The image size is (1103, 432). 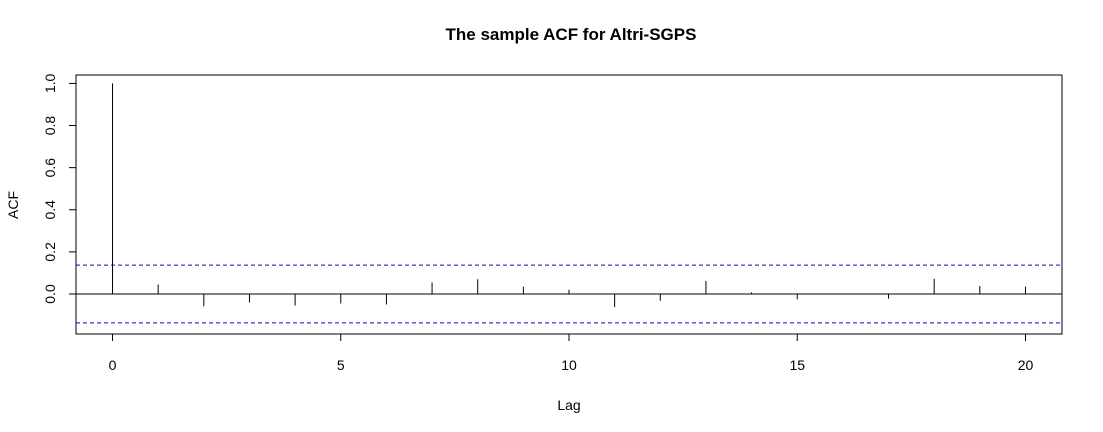 What do you see at coordinates (59, 188) in the screenshot?
I see `y-axis: 0.0 0.2 0.4 0.6 0.8 1.0` at bounding box center [59, 188].